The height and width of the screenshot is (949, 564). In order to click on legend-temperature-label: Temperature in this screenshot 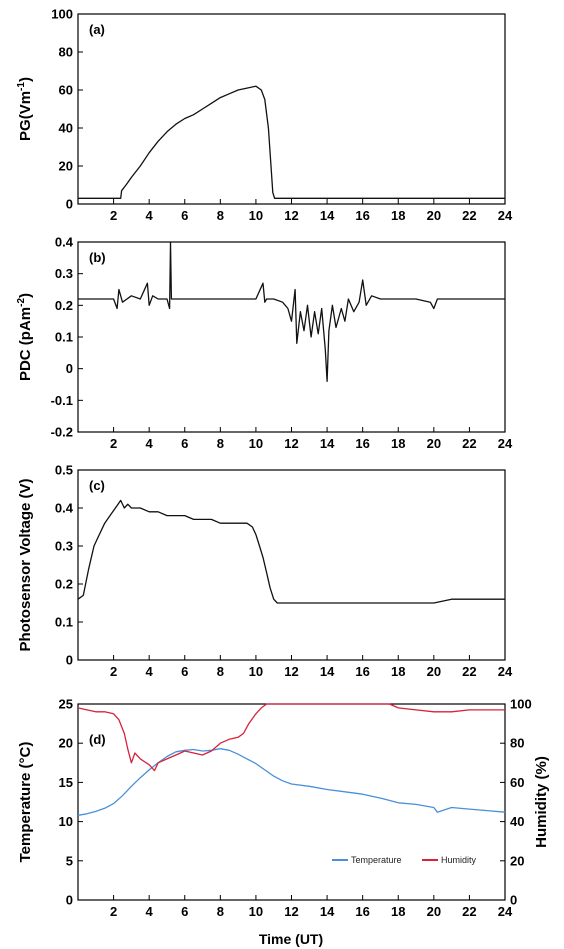, I will do `click(376, 860)`.